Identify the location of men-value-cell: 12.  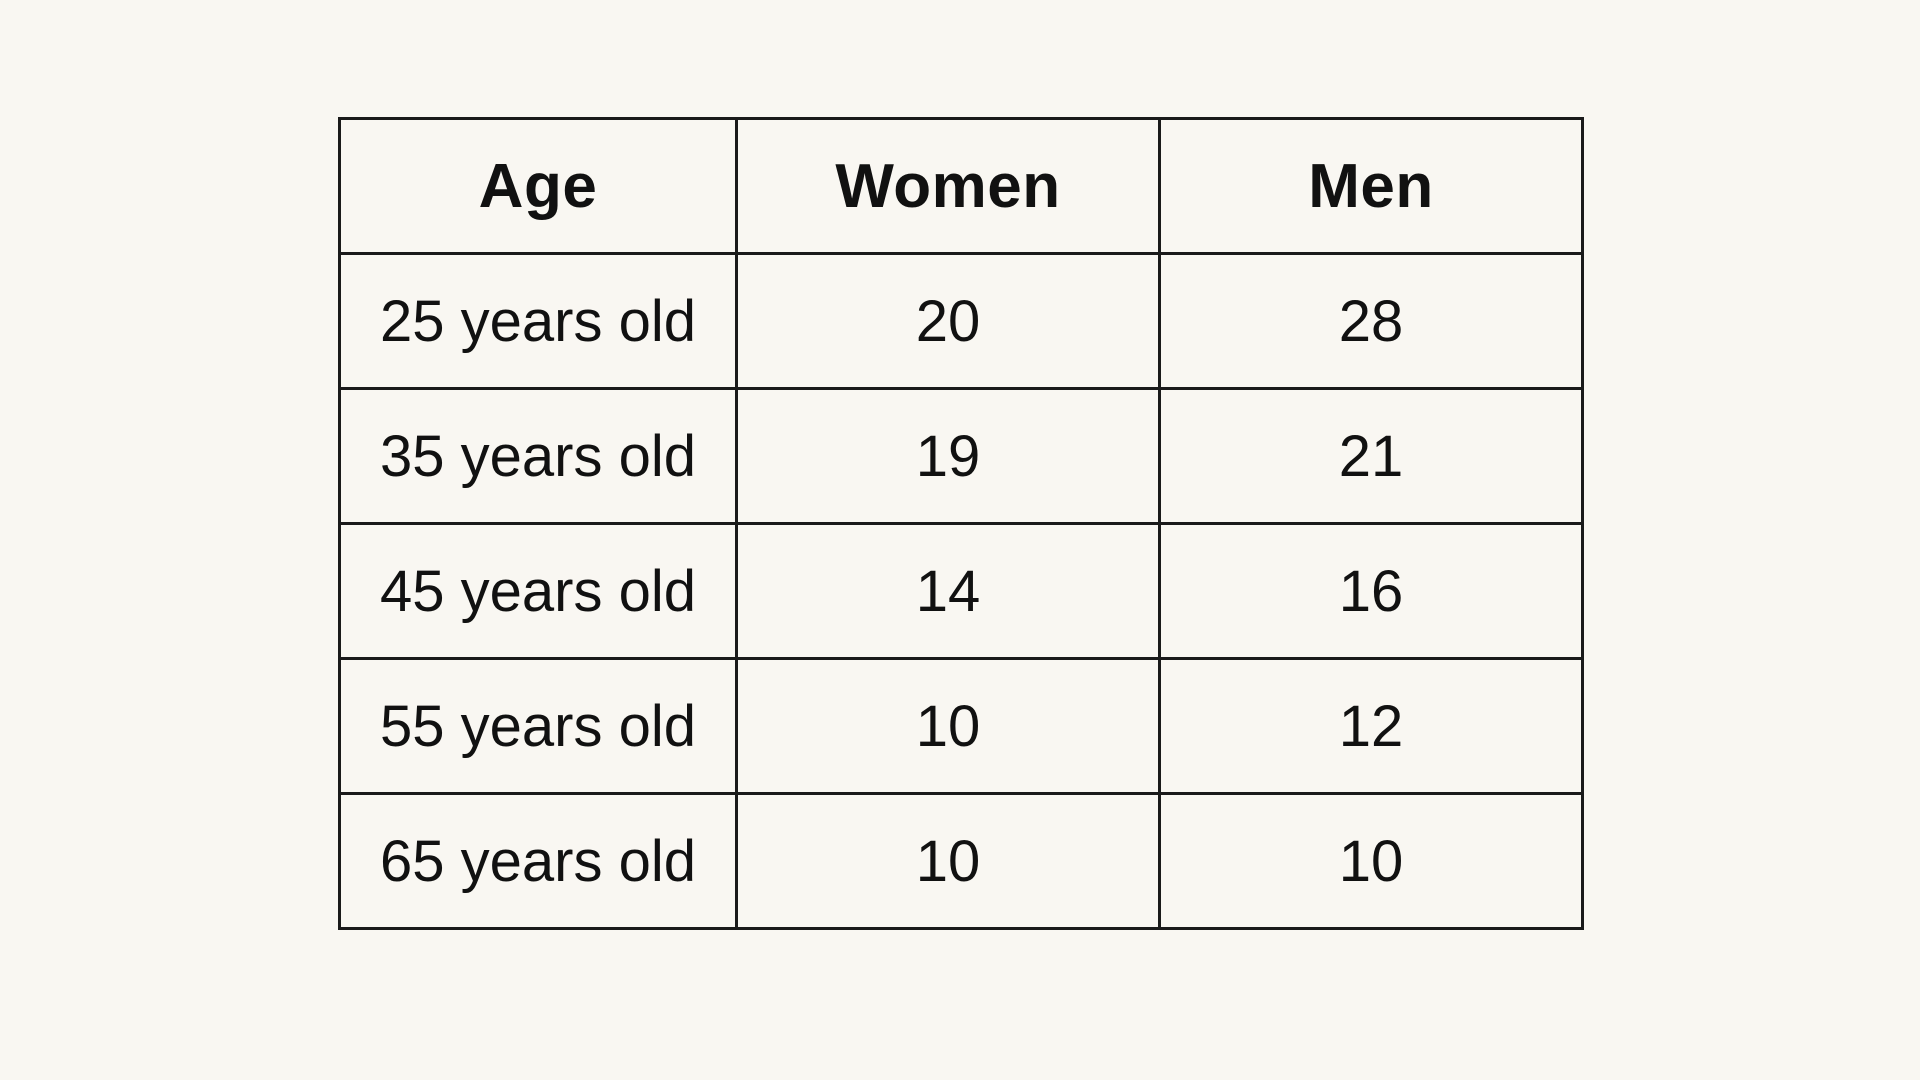
(1371, 726).